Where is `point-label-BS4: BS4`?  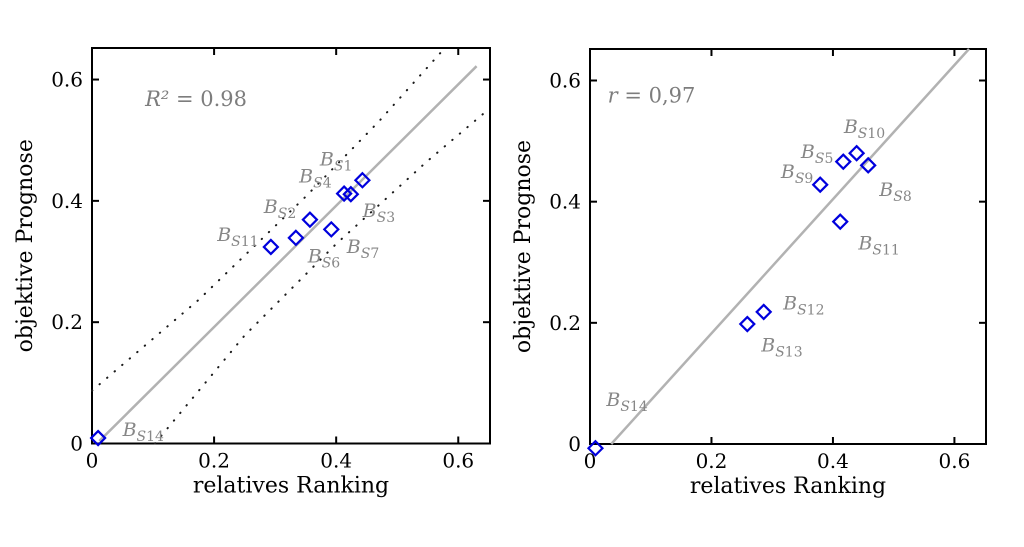 point-label-BS4: BS4 is located at coordinates (315, 179).